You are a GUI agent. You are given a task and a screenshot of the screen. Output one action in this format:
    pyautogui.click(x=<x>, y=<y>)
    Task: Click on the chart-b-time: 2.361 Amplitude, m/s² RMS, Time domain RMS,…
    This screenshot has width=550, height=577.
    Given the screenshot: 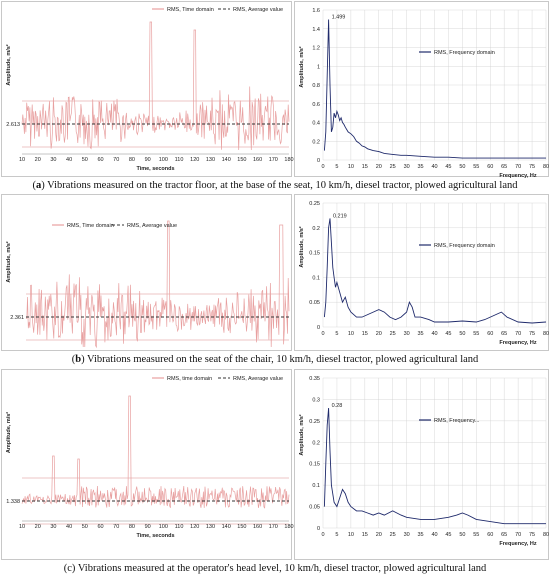 What is the action you would take?
    pyautogui.click(x=147, y=284)
    